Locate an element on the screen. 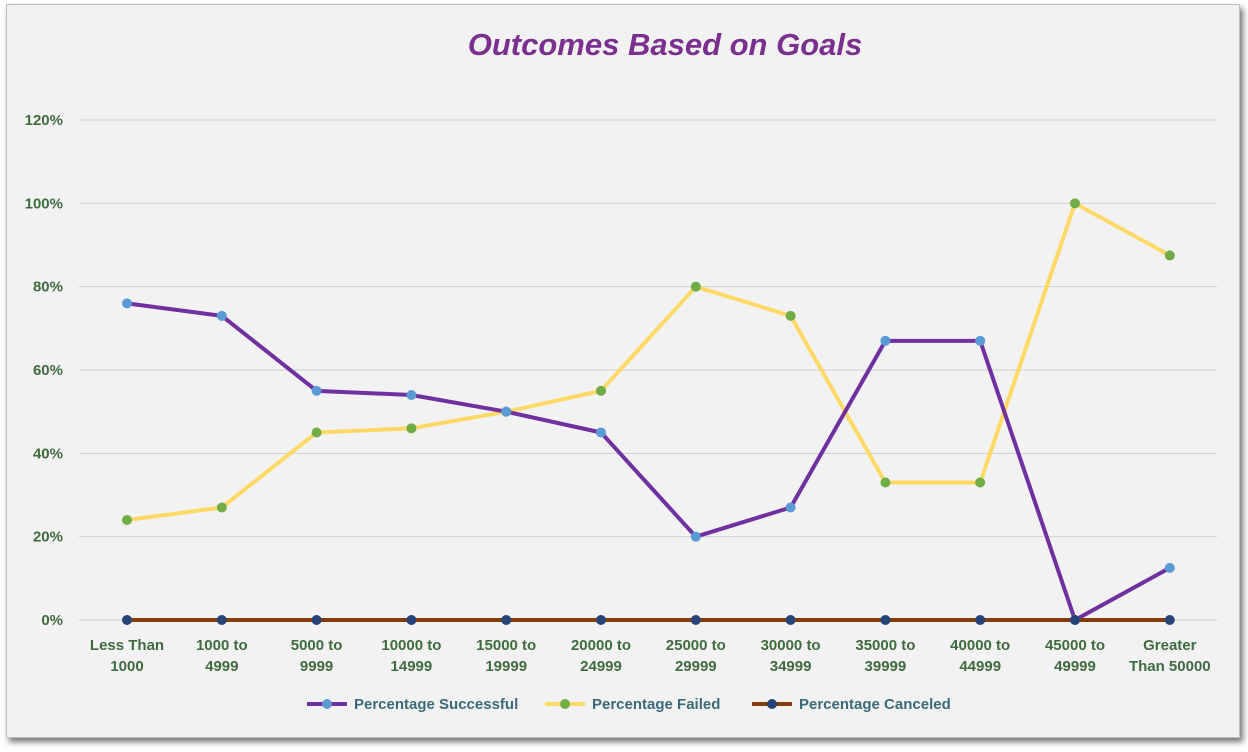  x-tick-label-line: 44999 is located at coordinates (980, 666).